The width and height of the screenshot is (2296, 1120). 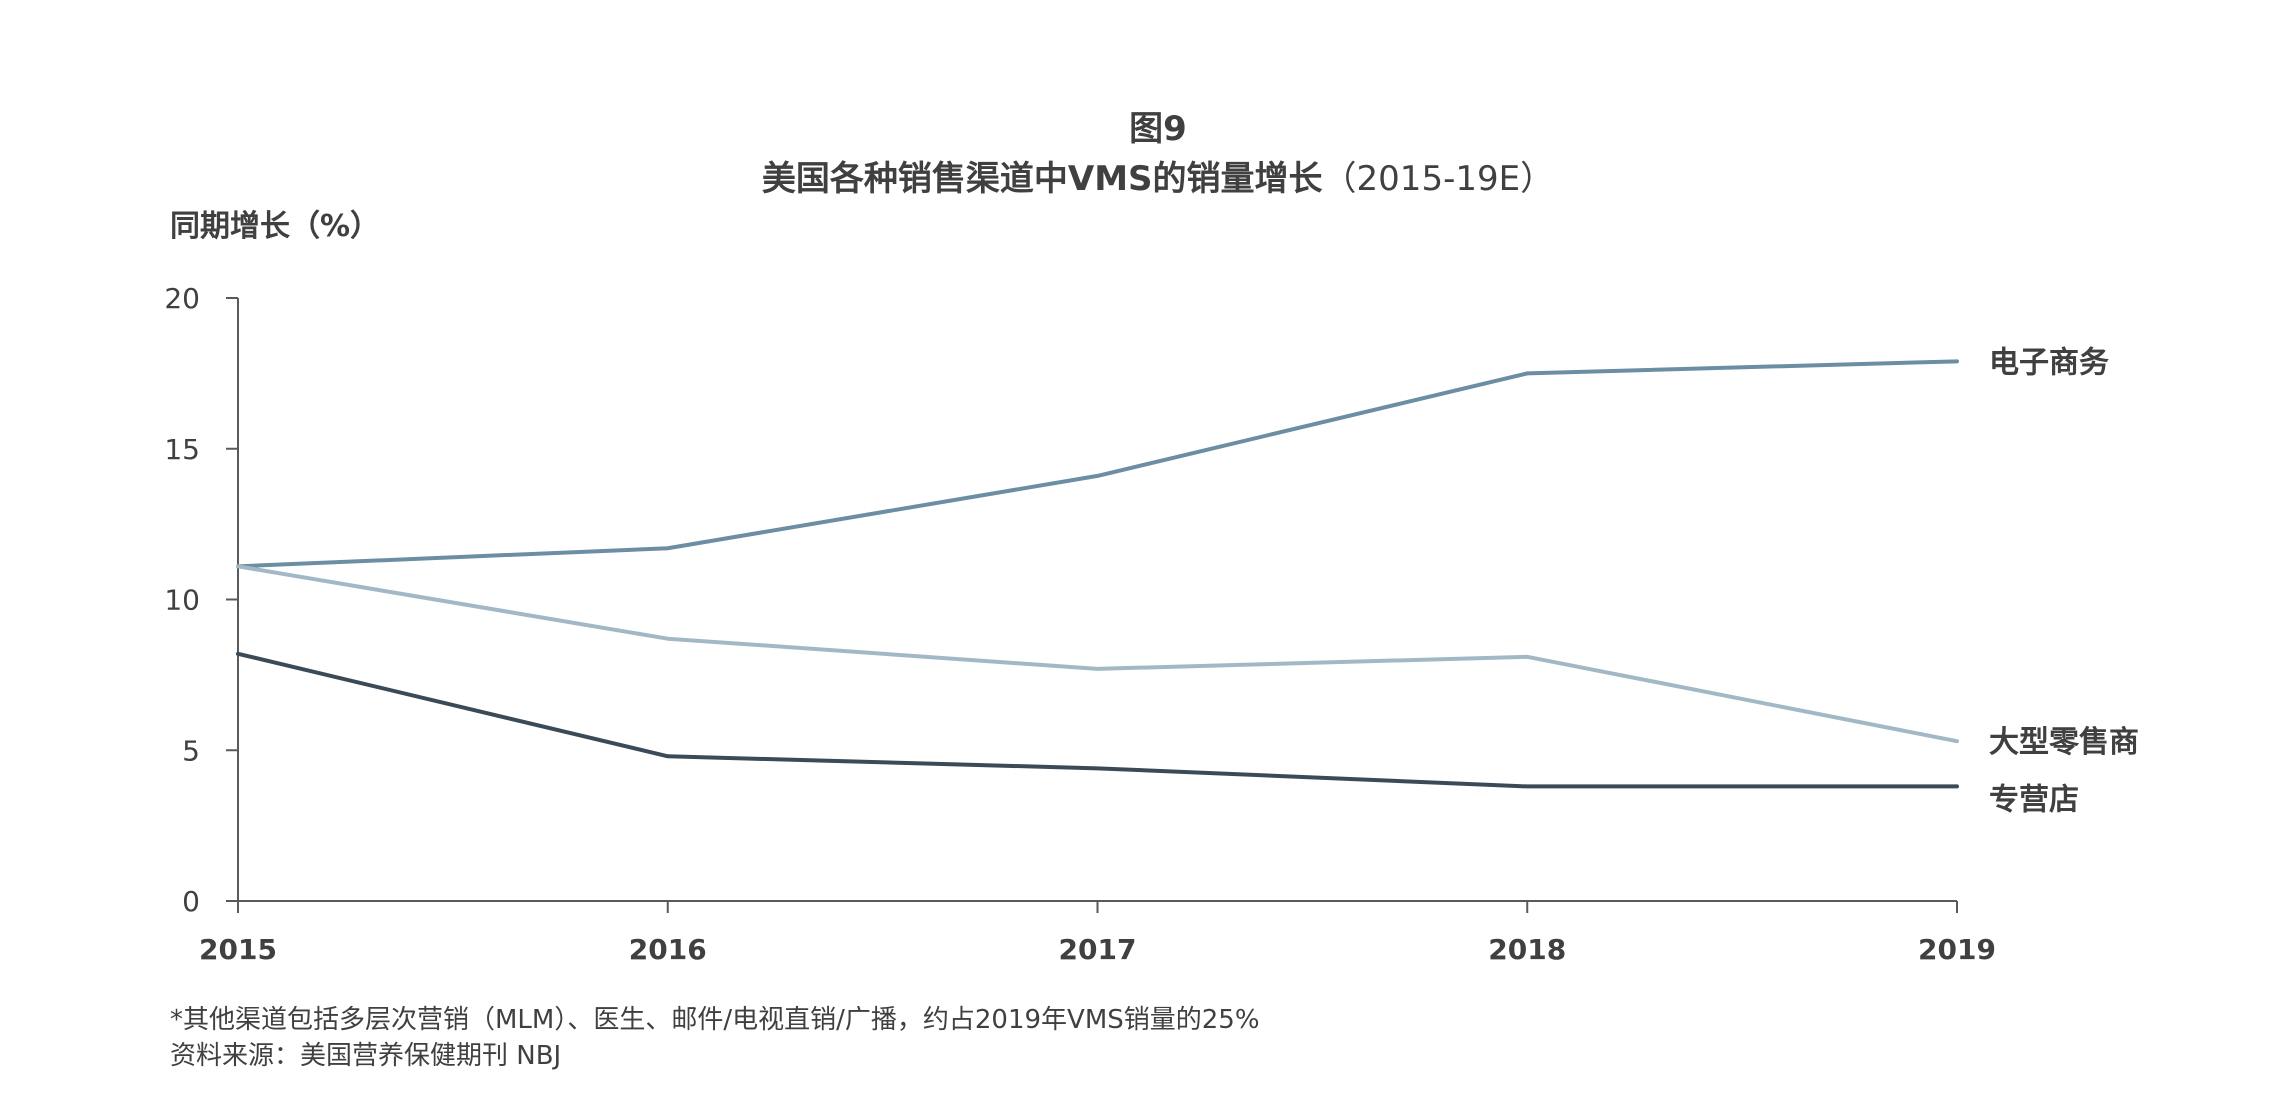 I want to click on series-label-2: 大型零售商, so click(x=2064, y=742).